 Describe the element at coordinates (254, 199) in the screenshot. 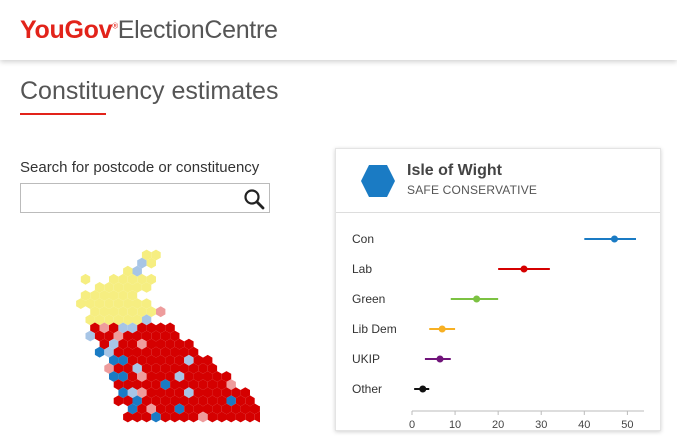

I see `search-icon` at that location.